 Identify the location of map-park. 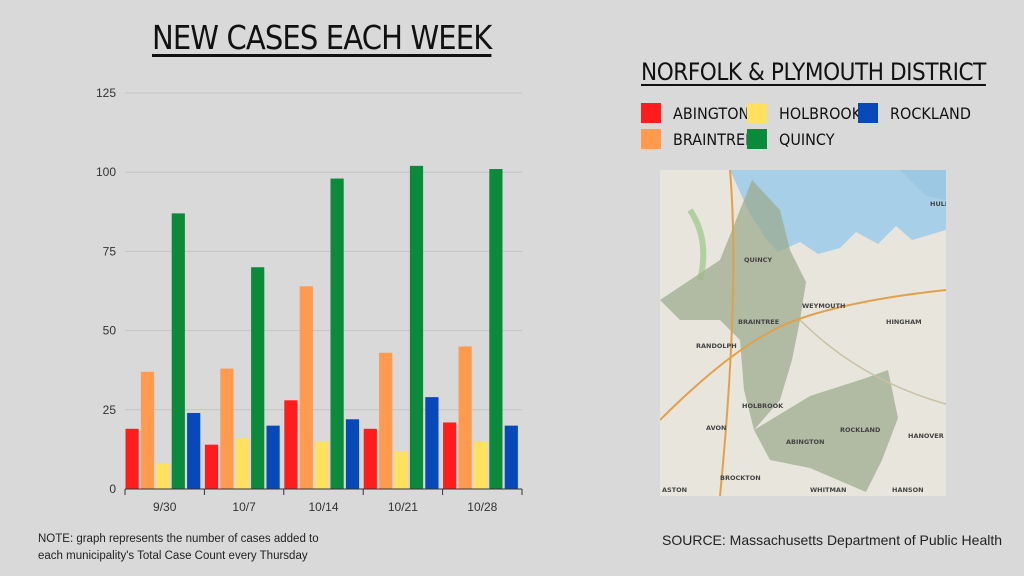
(697, 244).